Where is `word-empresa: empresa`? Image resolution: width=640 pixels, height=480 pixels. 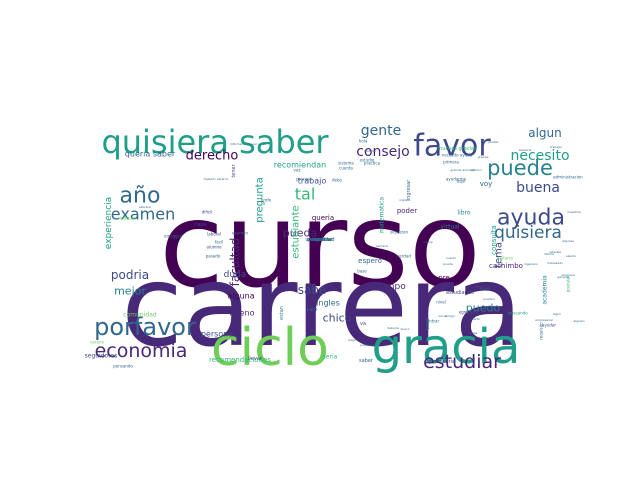
word-empresa: empresa is located at coordinates (567, 275).